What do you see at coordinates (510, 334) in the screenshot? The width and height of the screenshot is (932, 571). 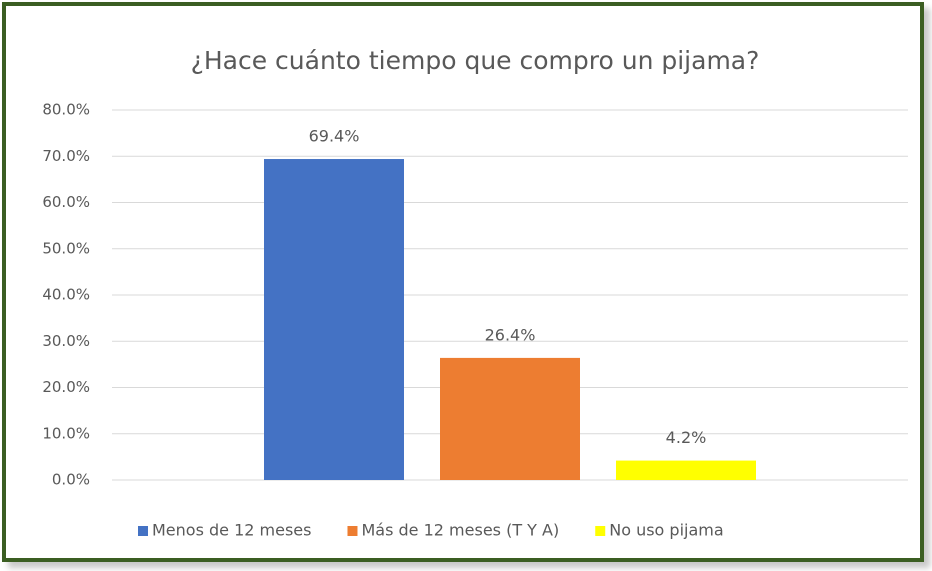 I see `data-label: 26.4%` at bounding box center [510, 334].